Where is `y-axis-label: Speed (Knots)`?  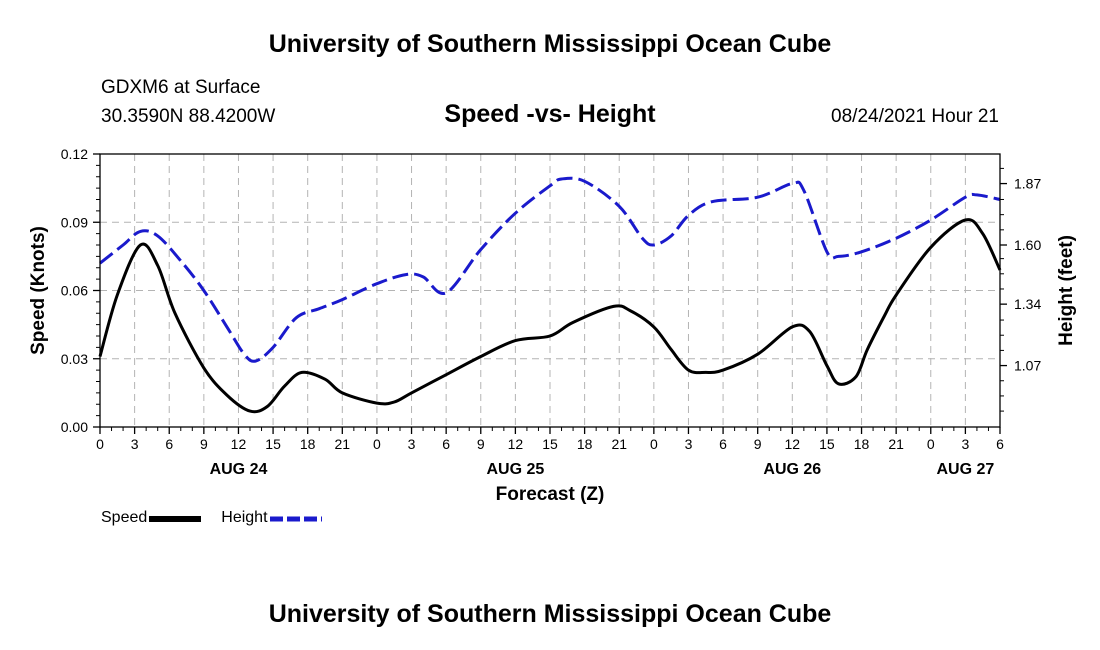
y-axis-label: Speed (Knots) is located at coordinates (38, 290).